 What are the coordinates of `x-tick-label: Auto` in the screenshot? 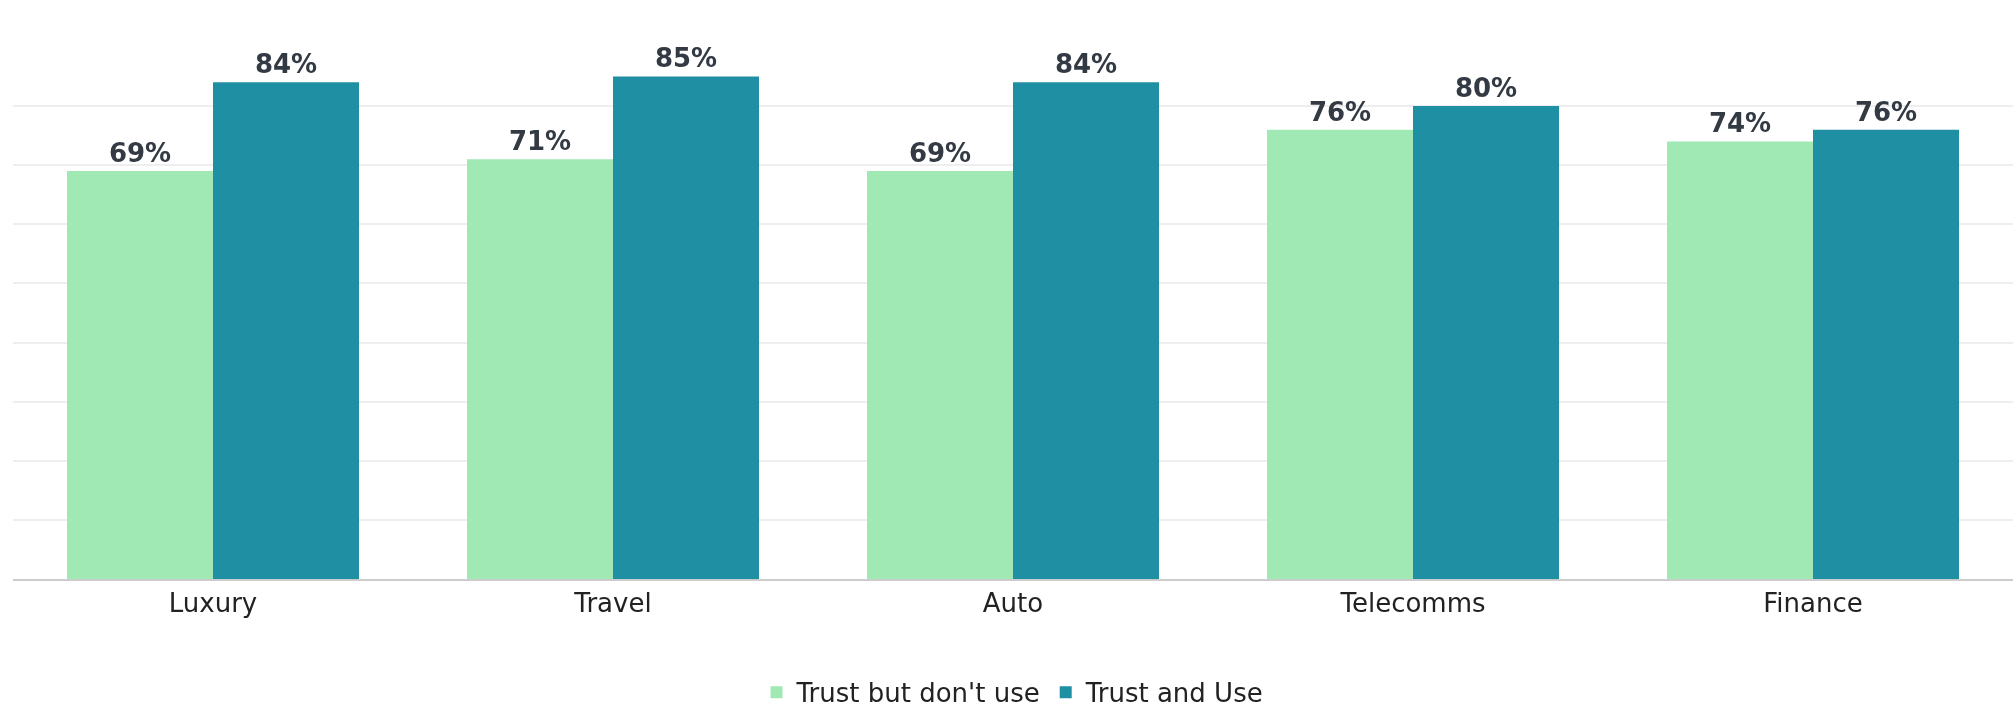 It's located at (1013, 603).